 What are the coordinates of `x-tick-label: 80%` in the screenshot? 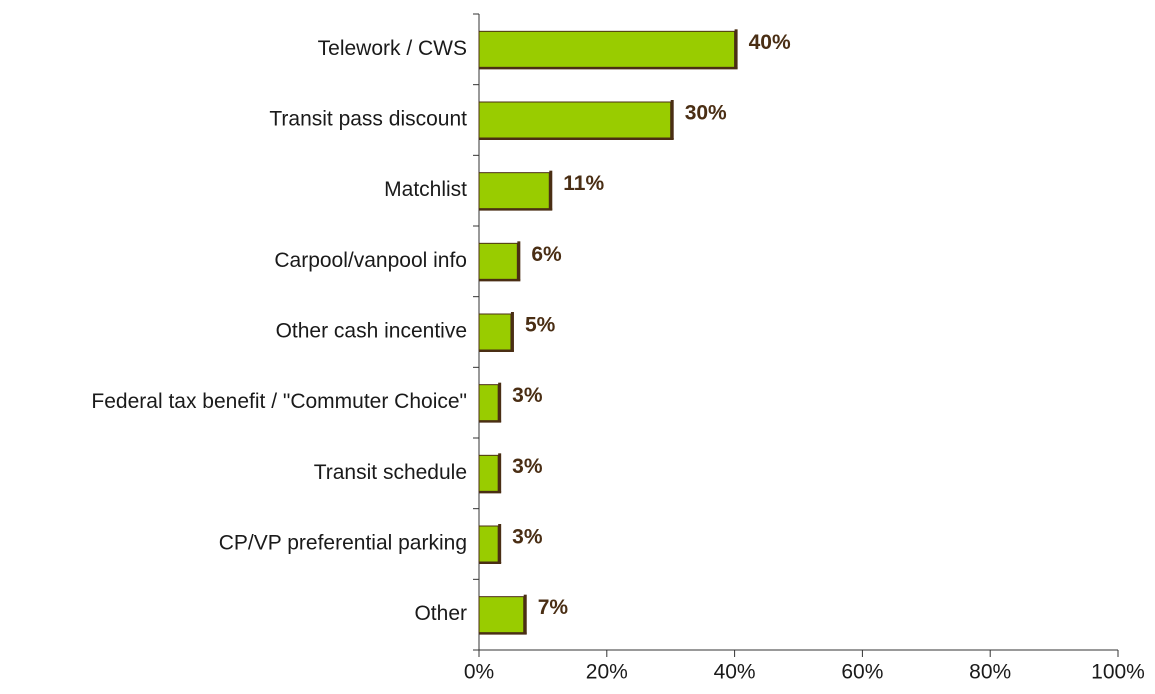 It's located at (990, 672).